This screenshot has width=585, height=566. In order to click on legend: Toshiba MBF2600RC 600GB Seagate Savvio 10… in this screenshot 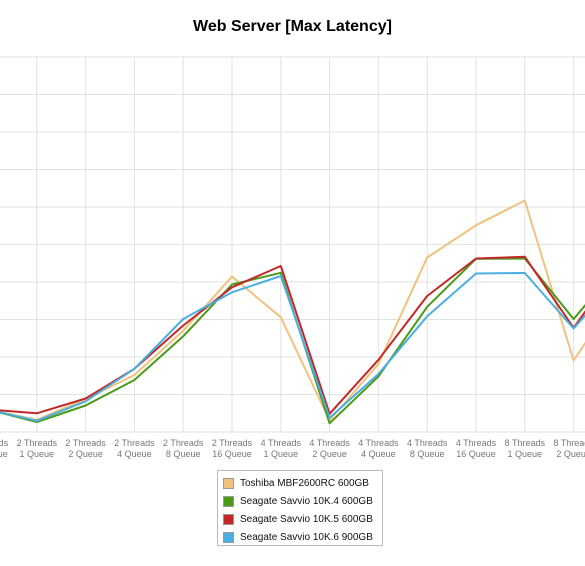, I will do `click(300, 508)`.